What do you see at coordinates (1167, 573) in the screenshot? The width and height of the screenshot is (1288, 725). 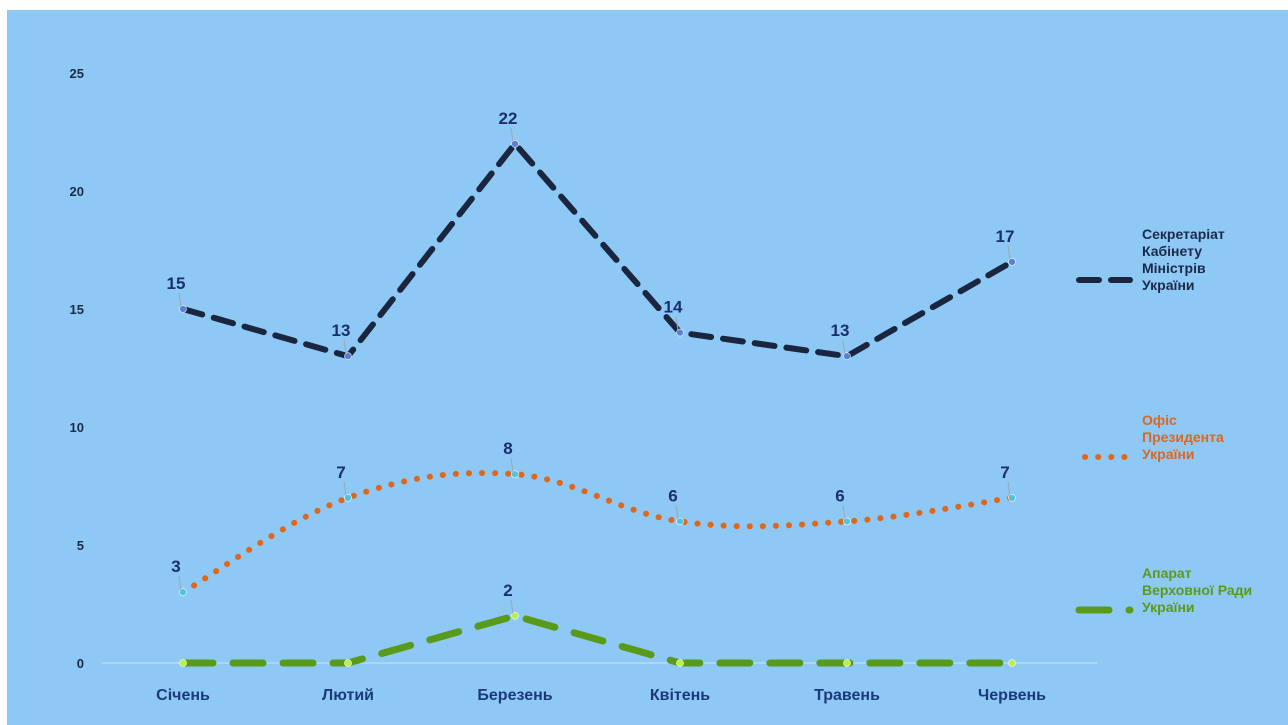 I see `legend-label-line: Апарат` at bounding box center [1167, 573].